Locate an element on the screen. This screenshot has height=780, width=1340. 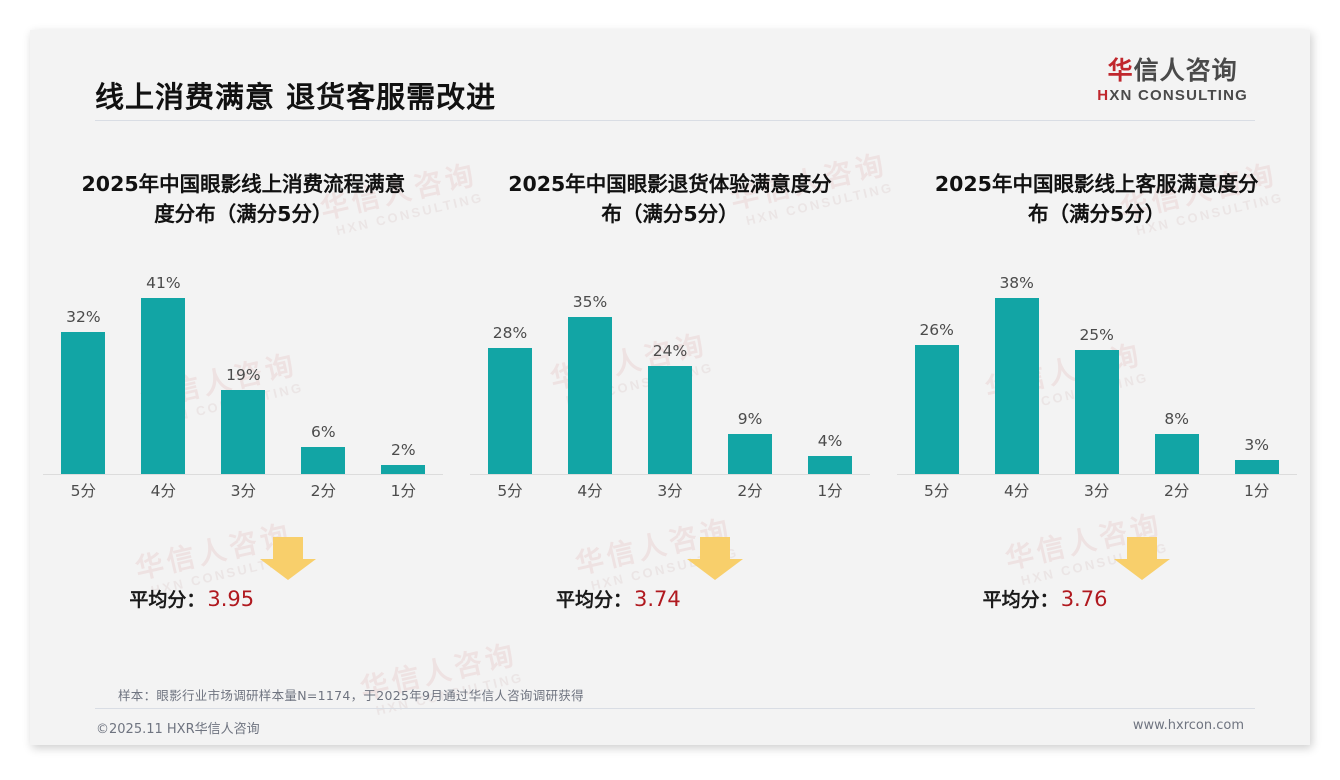
bar-chart-plot: 26% 38% 25% 8% is located at coordinates (1096, 378).